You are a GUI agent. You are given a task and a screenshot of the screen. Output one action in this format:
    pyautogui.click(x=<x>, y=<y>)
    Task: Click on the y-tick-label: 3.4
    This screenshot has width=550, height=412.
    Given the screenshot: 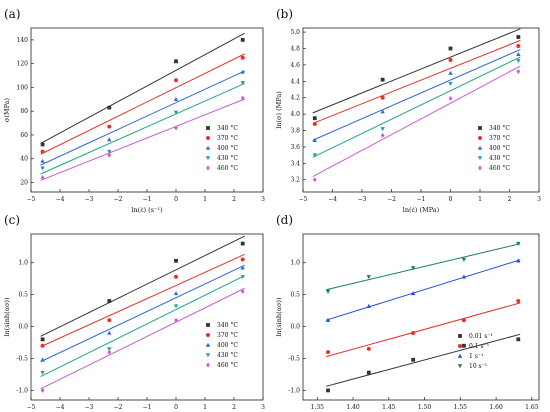 What is the action you would take?
    pyautogui.click(x=295, y=163)
    